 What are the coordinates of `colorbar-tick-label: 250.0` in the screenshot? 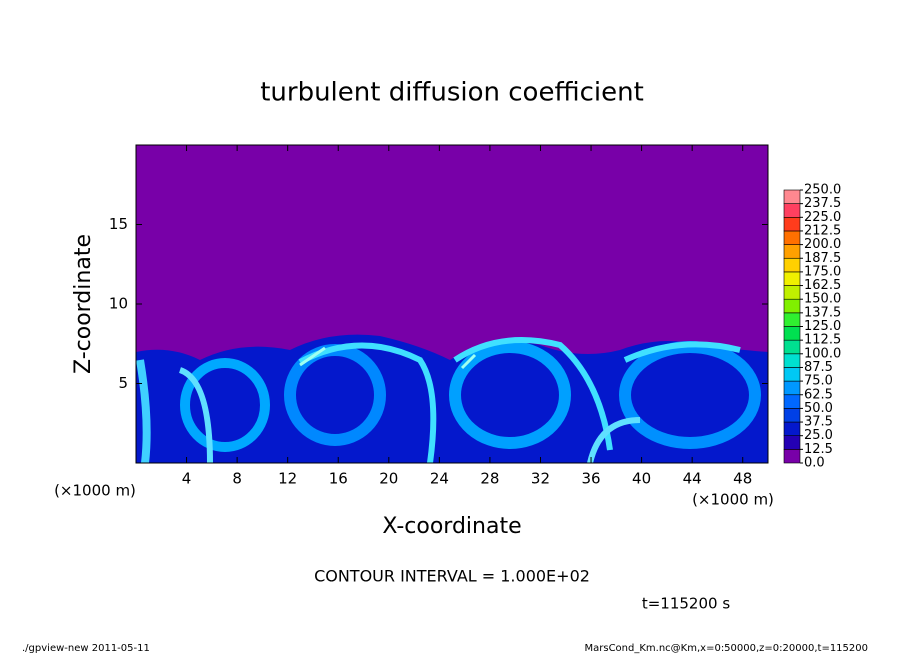 It's located at (822, 190).